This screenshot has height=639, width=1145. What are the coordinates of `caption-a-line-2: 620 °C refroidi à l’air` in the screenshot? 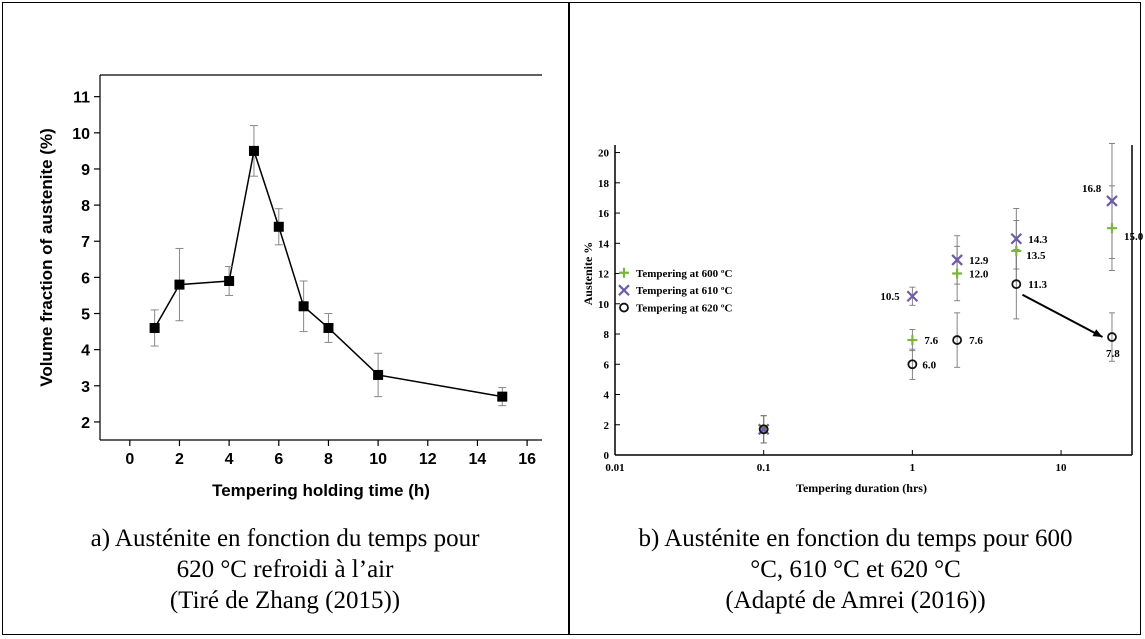 It's located at (285, 569).